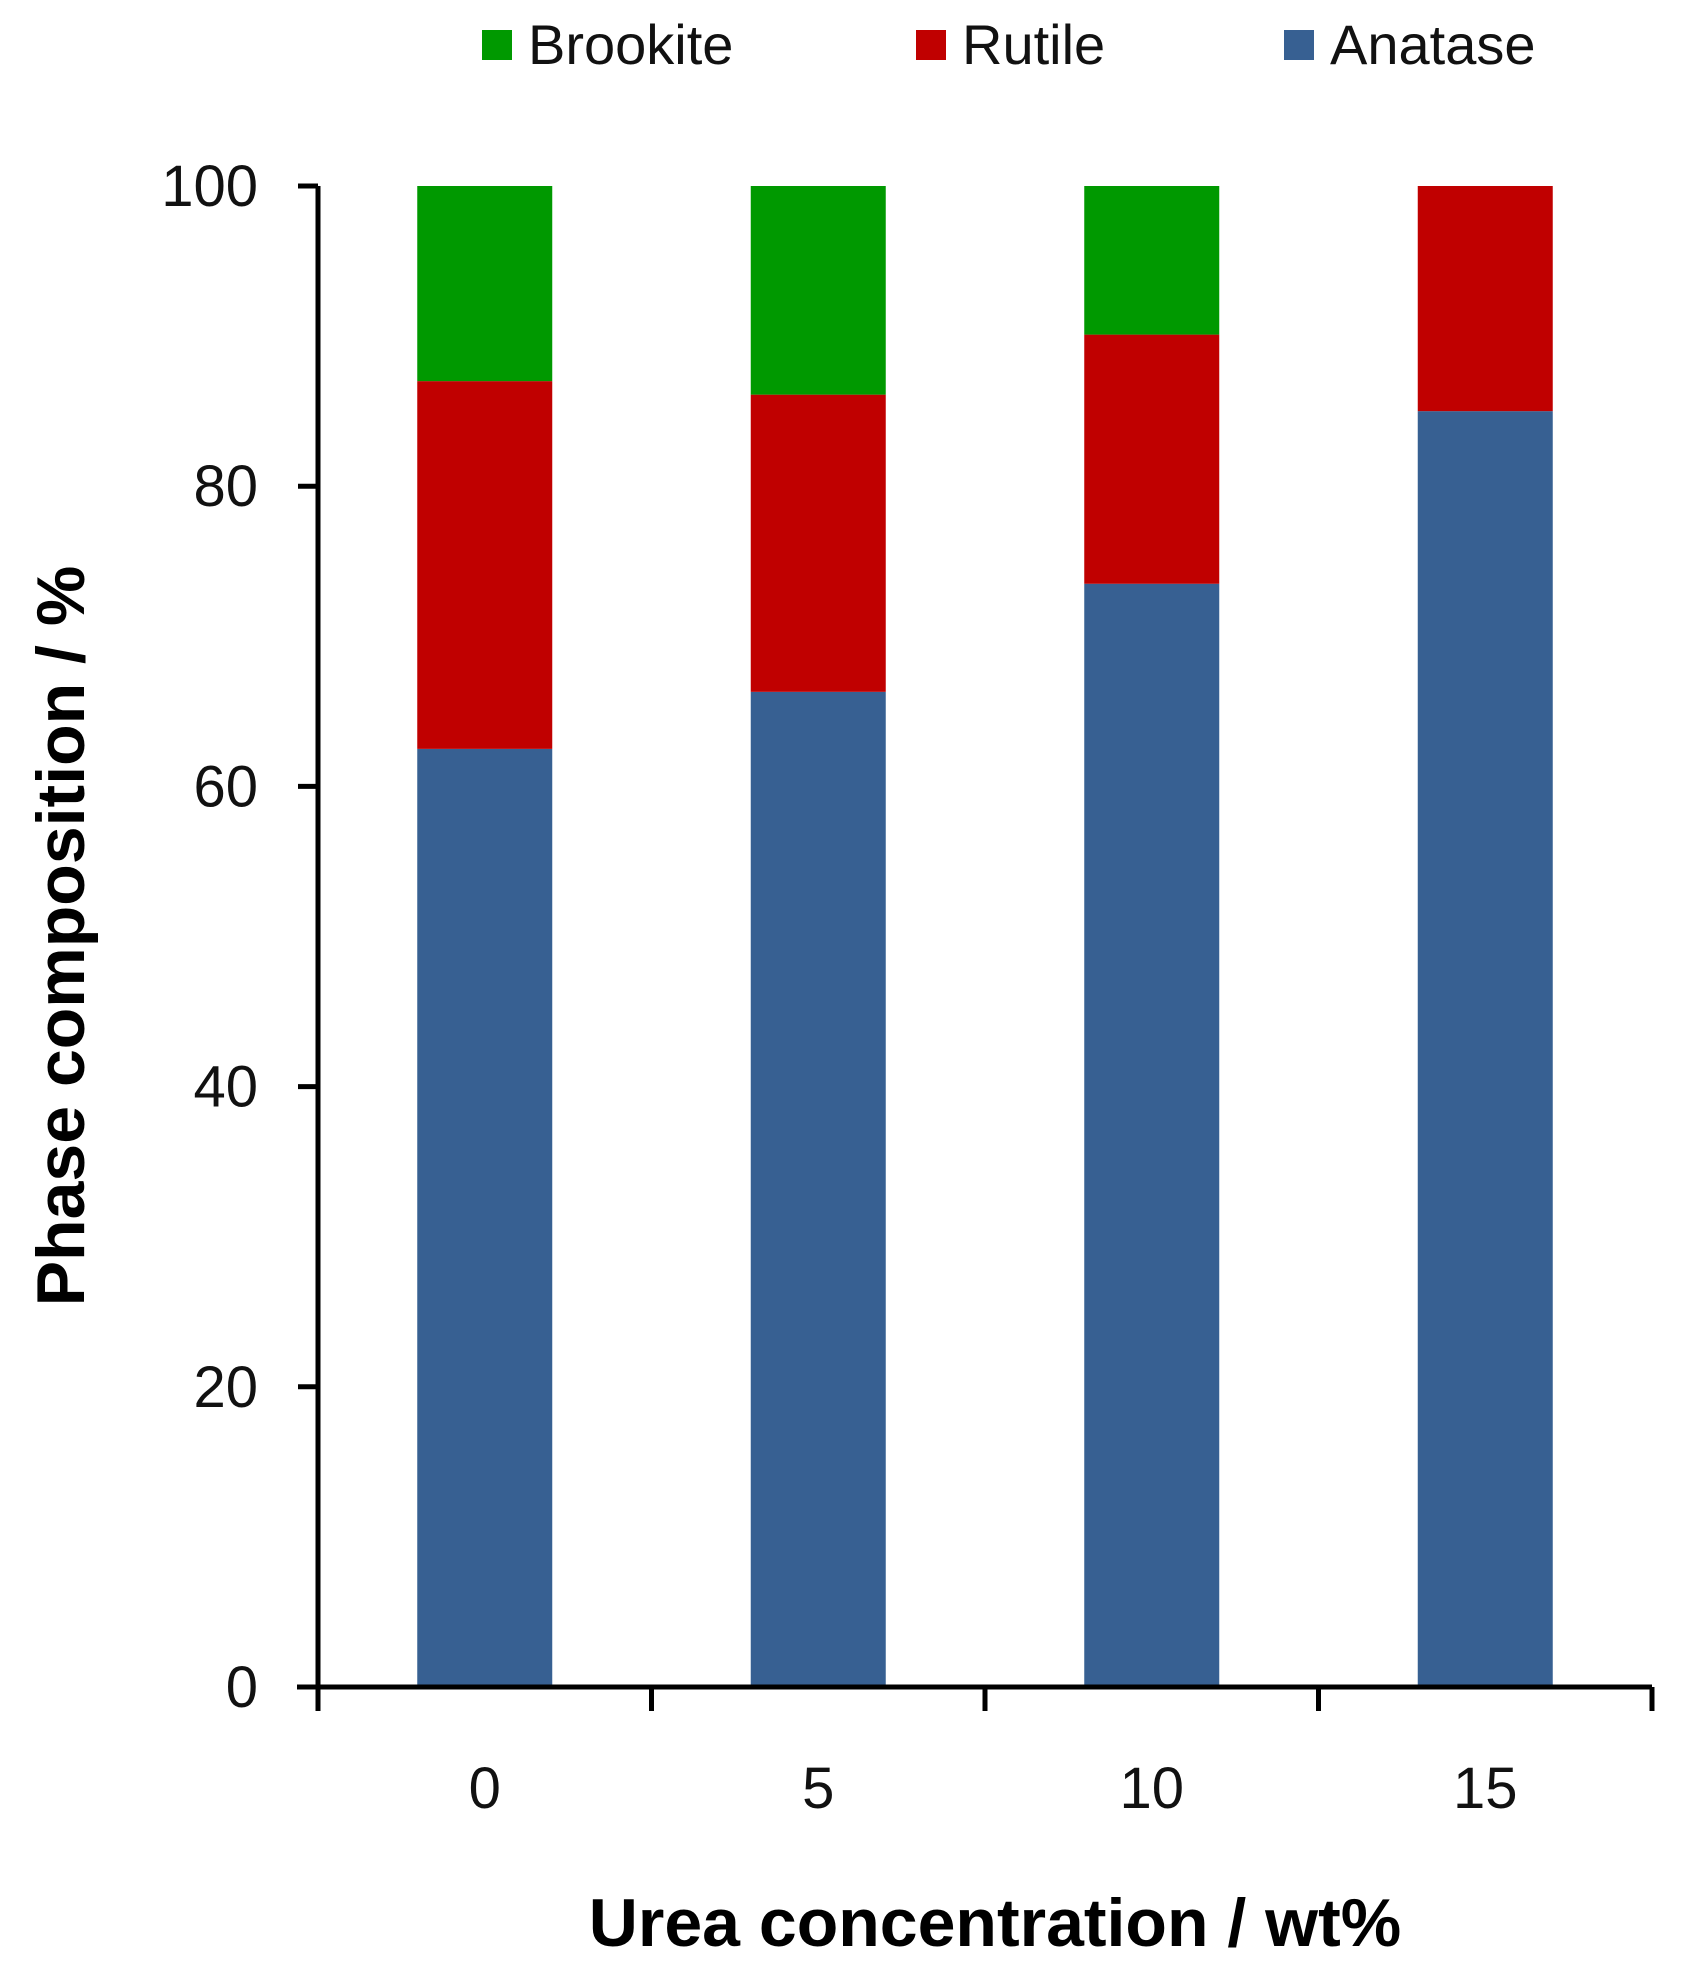 The width and height of the screenshot is (1685, 1968). Describe the element at coordinates (1433, 44) in the screenshot. I see `legend-label-anatase: Anatase` at that location.